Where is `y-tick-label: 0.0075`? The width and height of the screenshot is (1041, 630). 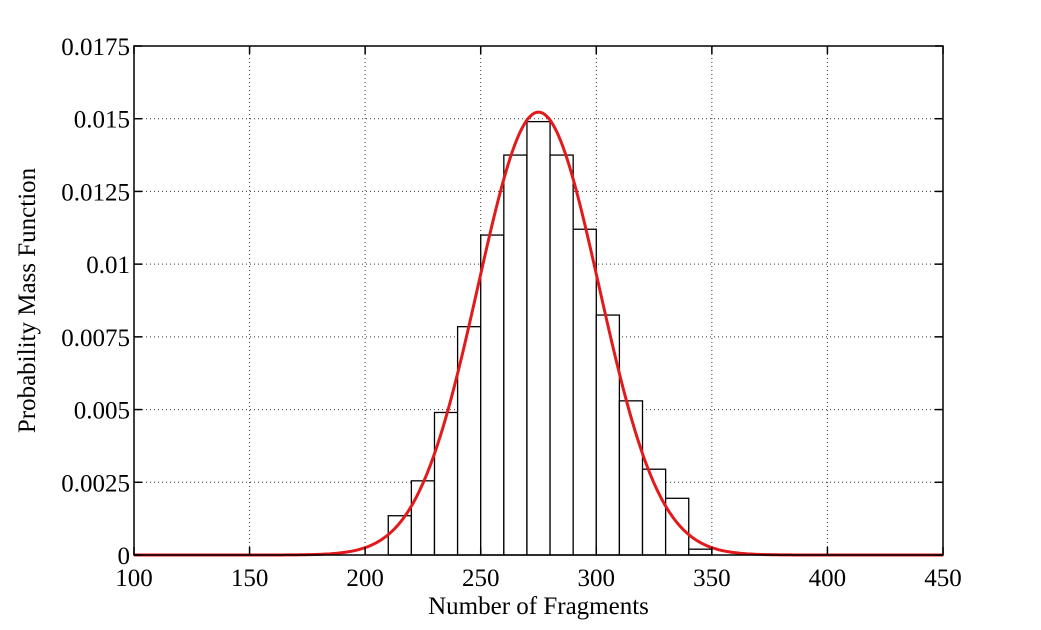 y-tick-label: 0.0075 is located at coordinates (95, 338).